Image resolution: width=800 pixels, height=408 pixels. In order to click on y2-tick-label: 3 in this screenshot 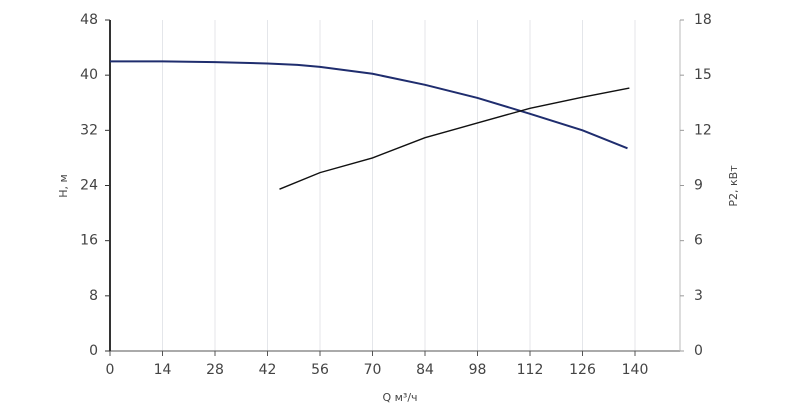, I will do `click(698, 296)`.